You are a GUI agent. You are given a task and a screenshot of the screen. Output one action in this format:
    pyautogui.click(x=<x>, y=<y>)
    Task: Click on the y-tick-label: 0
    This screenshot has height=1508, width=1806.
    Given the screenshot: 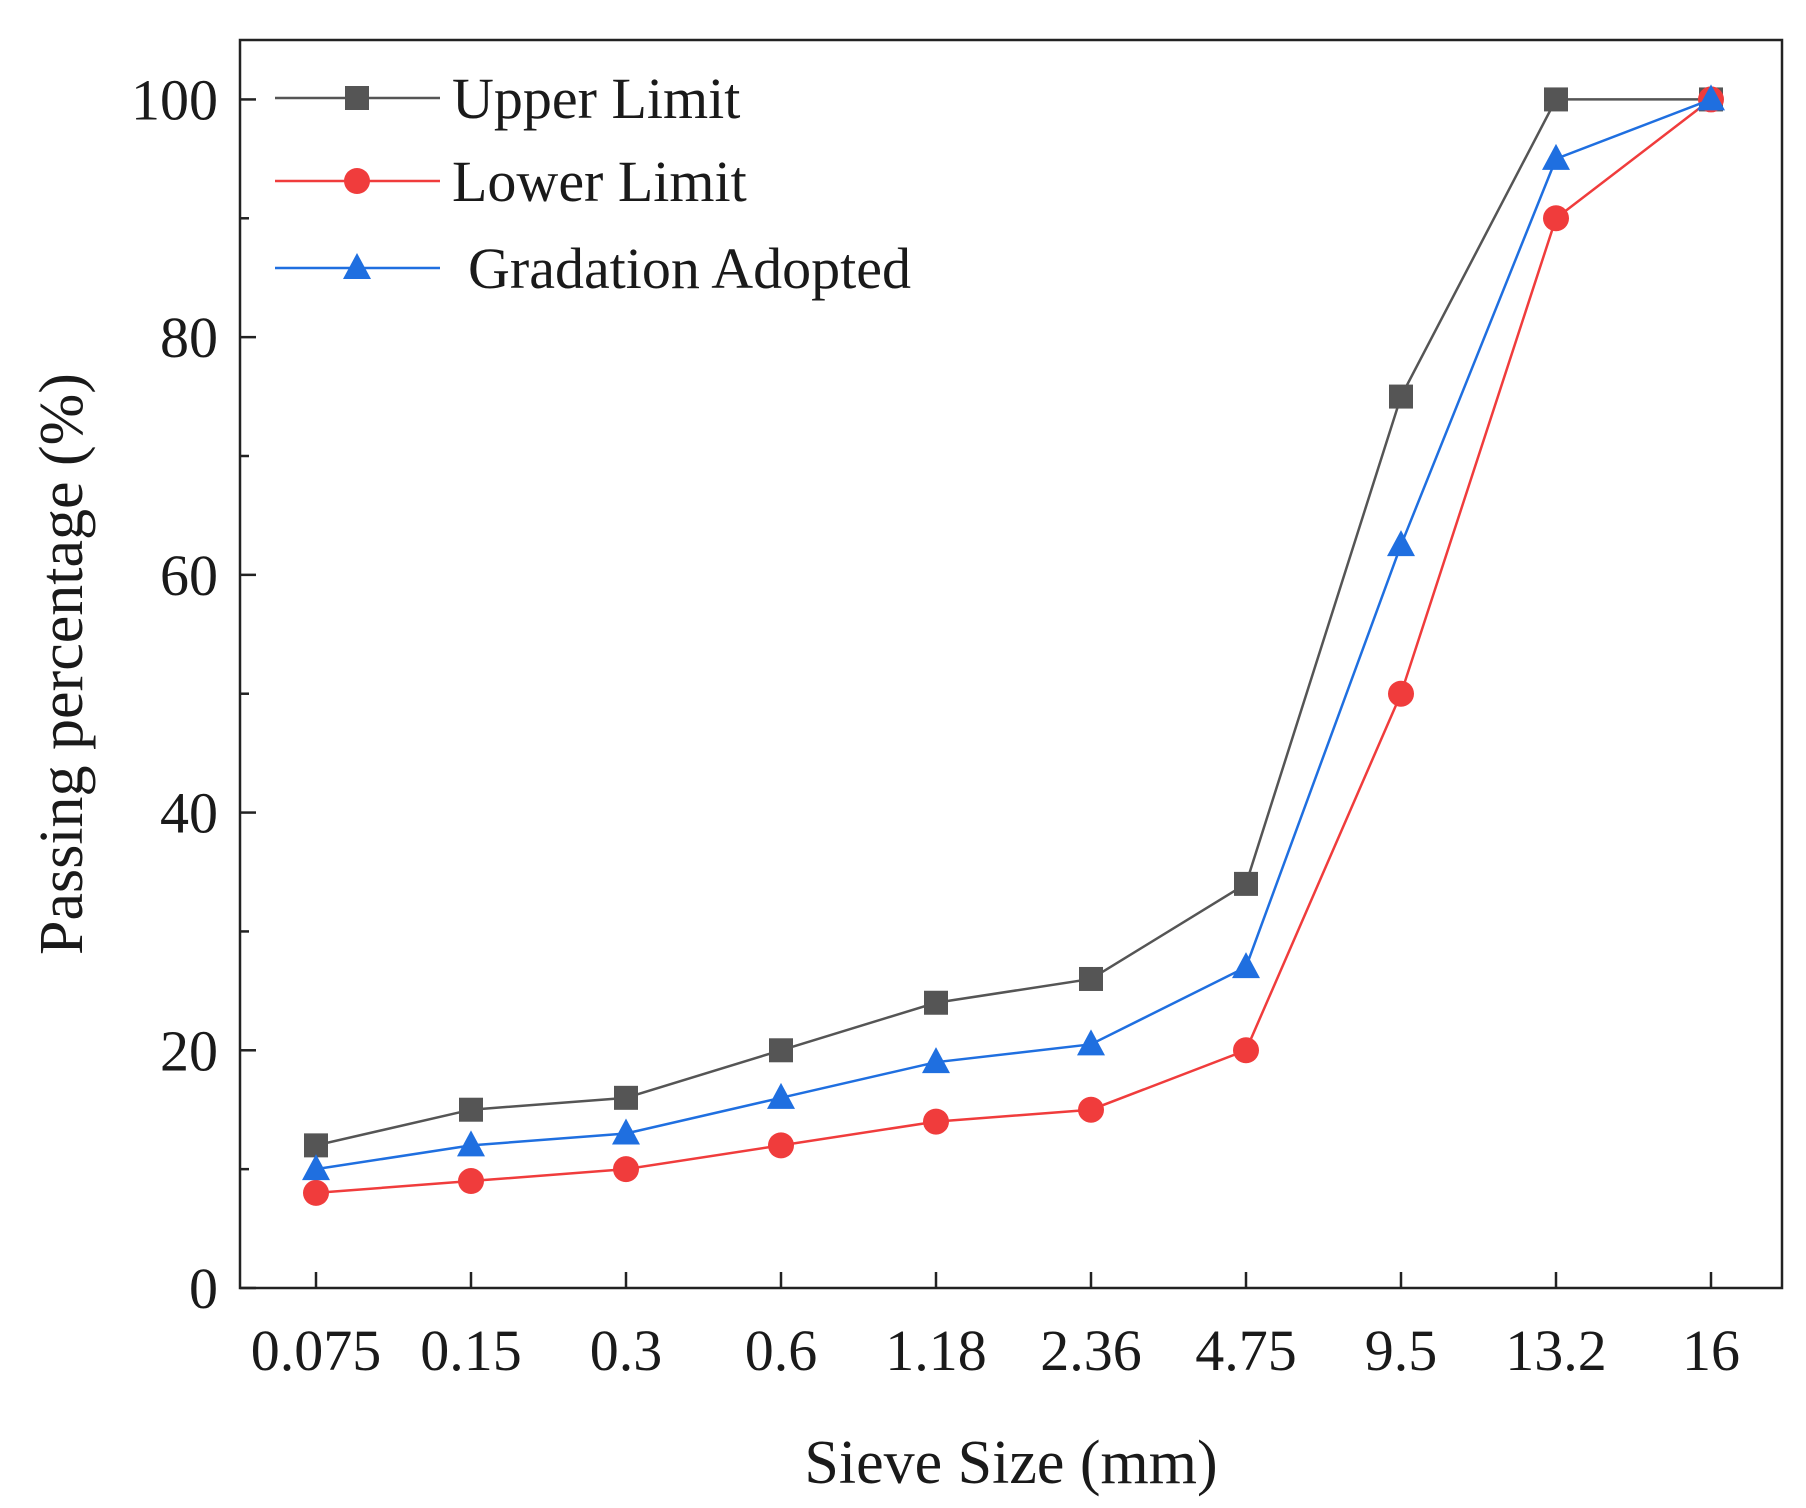 What is the action you would take?
    pyautogui.click(x=203, y=1288)
    